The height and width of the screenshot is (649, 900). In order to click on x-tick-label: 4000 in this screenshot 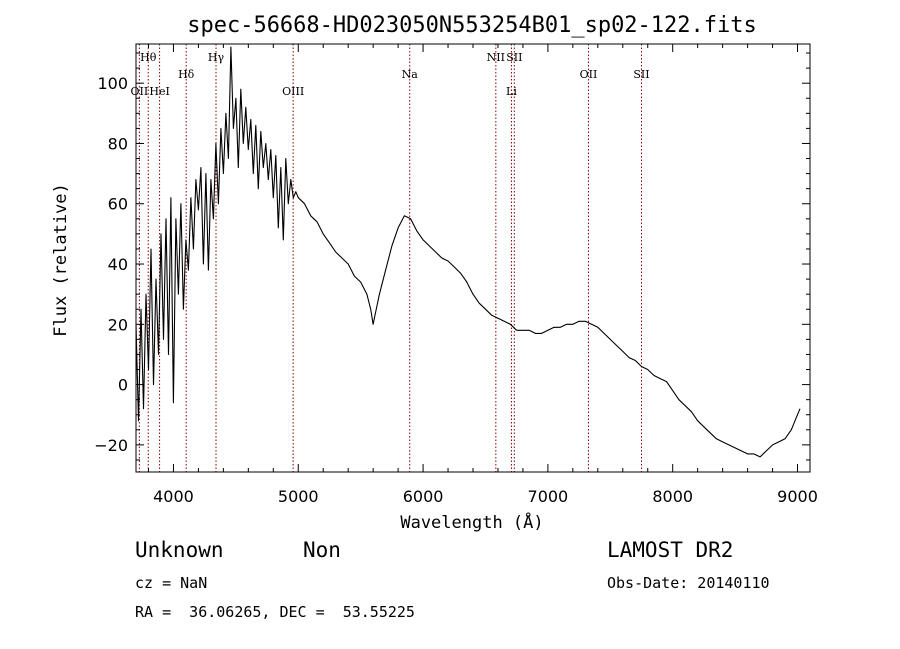, I will do `click(173, 496)`.